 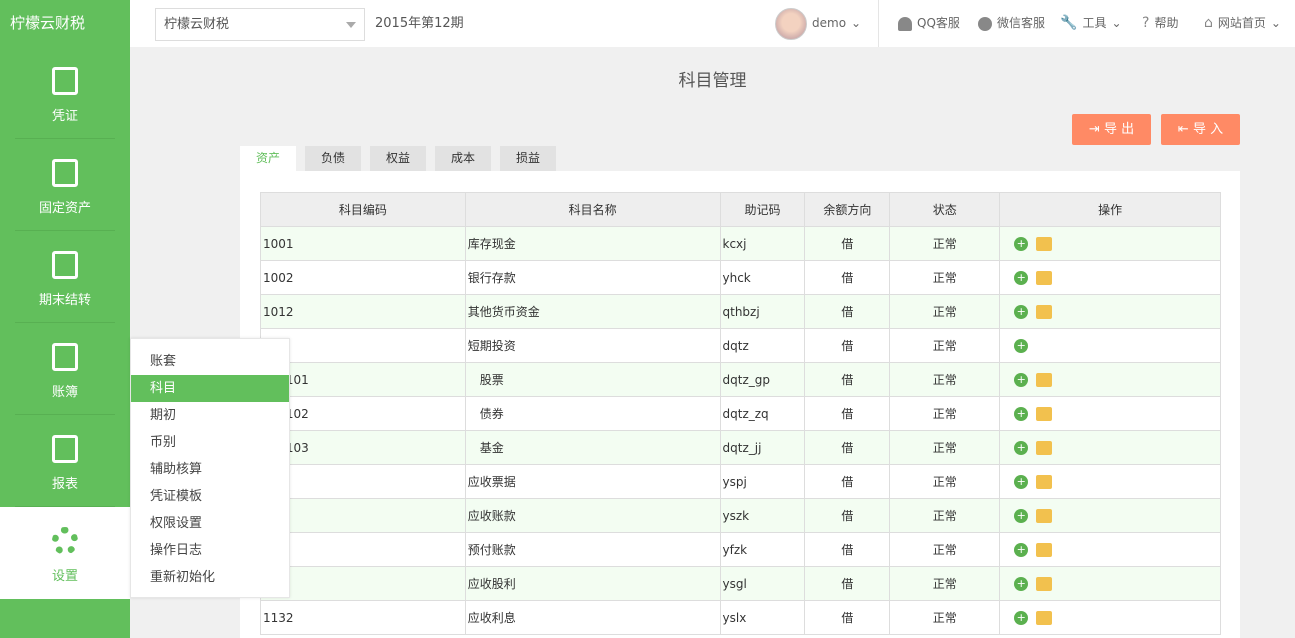 I want to click on table-cell: 基金, so click(x=592, y=447).